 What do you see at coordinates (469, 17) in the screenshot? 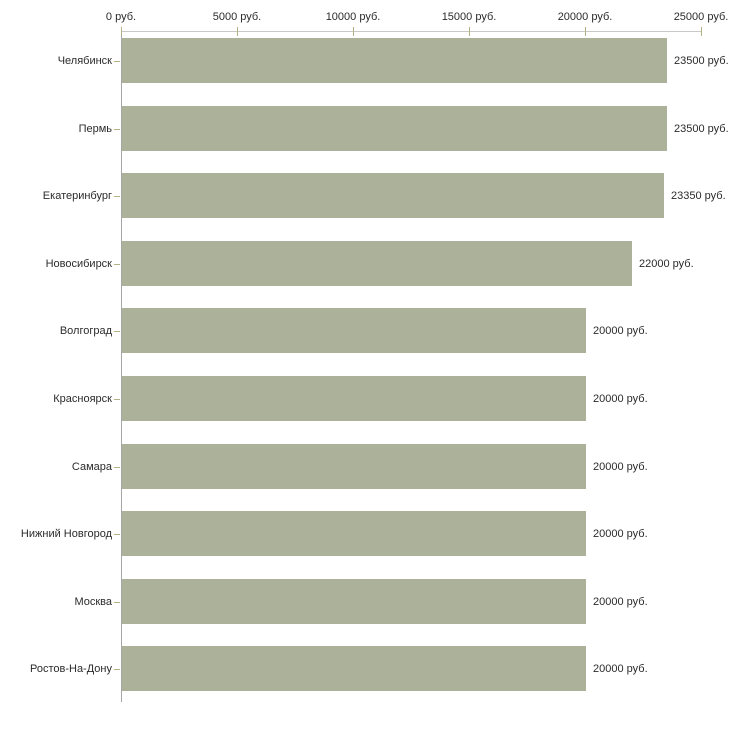
I see `x-axis-tick-label: 15000 руб.` at bounding box center [469, 17].